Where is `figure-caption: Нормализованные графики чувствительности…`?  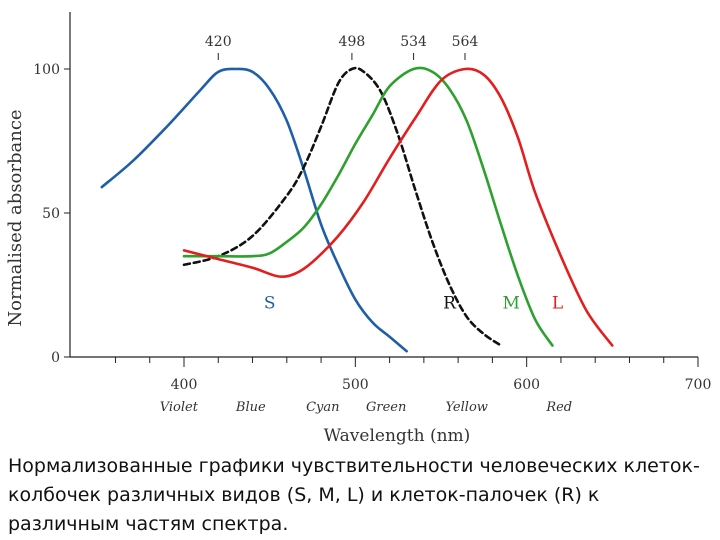 figure-caption: Нормализованные графики чувствительности… is located at coordinates (354, 495).